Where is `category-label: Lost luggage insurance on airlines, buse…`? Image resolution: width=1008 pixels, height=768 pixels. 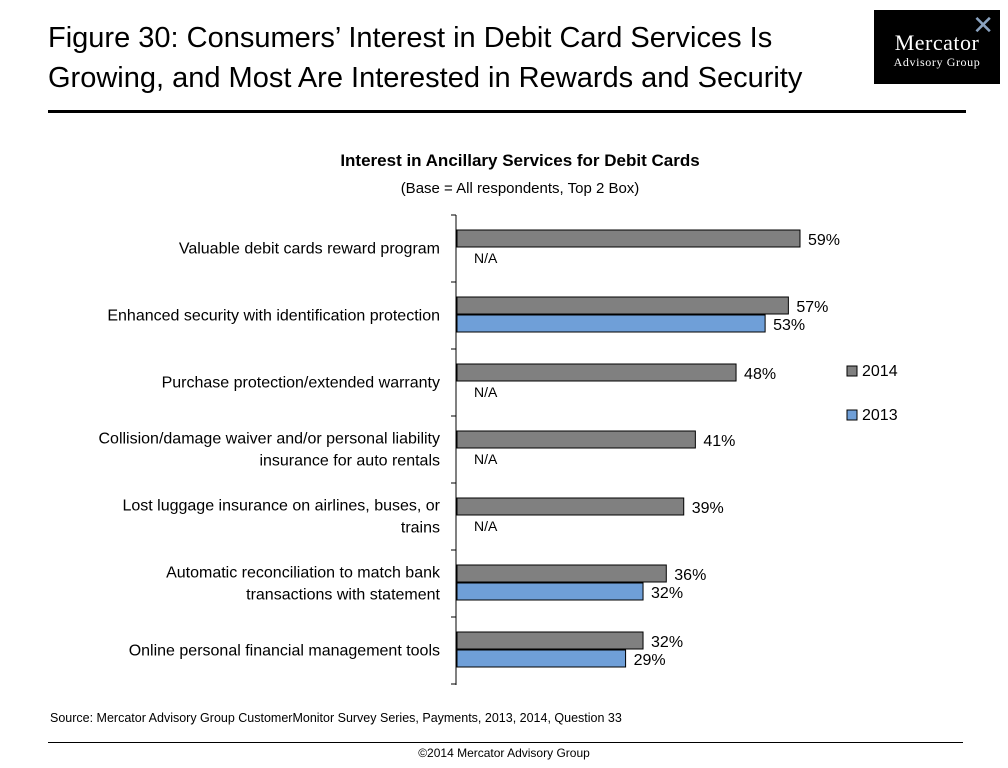
category-label: Lost luggage insurance on airlines, buse… is located at coordinates (281, 506).